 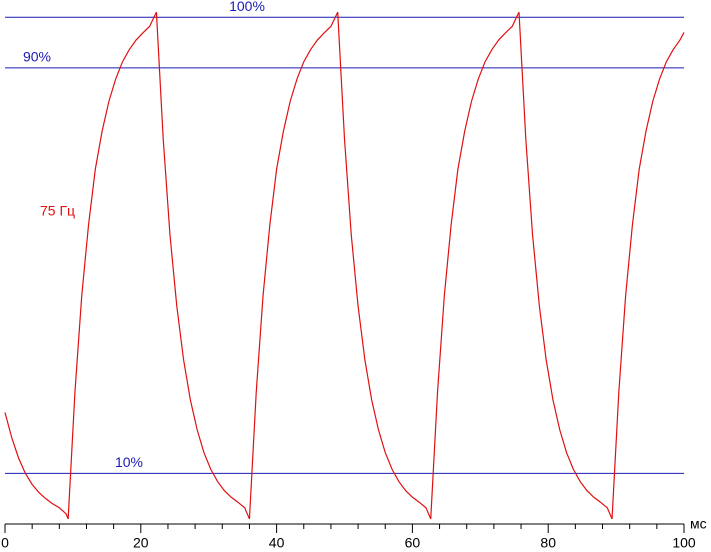 What do you see at coordinates (37, 57) in the screenshot?
I see `reference-label: 90%` at bounding box center [37, 57].